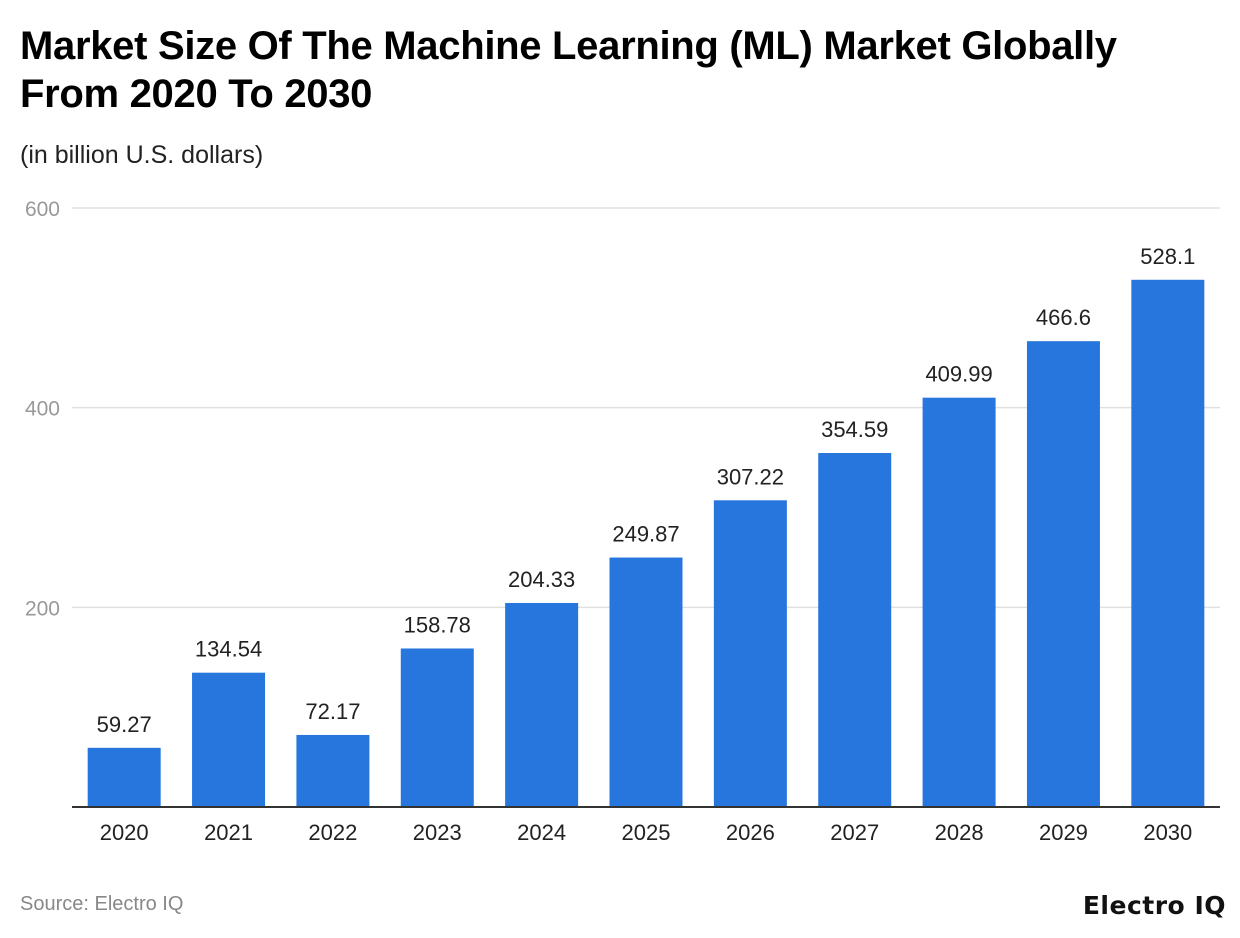 The width and height of the screenshot is (1240, 938). Describe the element at coordinates (1167, 256) in the screenshot. I see `data-label: 528.1` at that location.